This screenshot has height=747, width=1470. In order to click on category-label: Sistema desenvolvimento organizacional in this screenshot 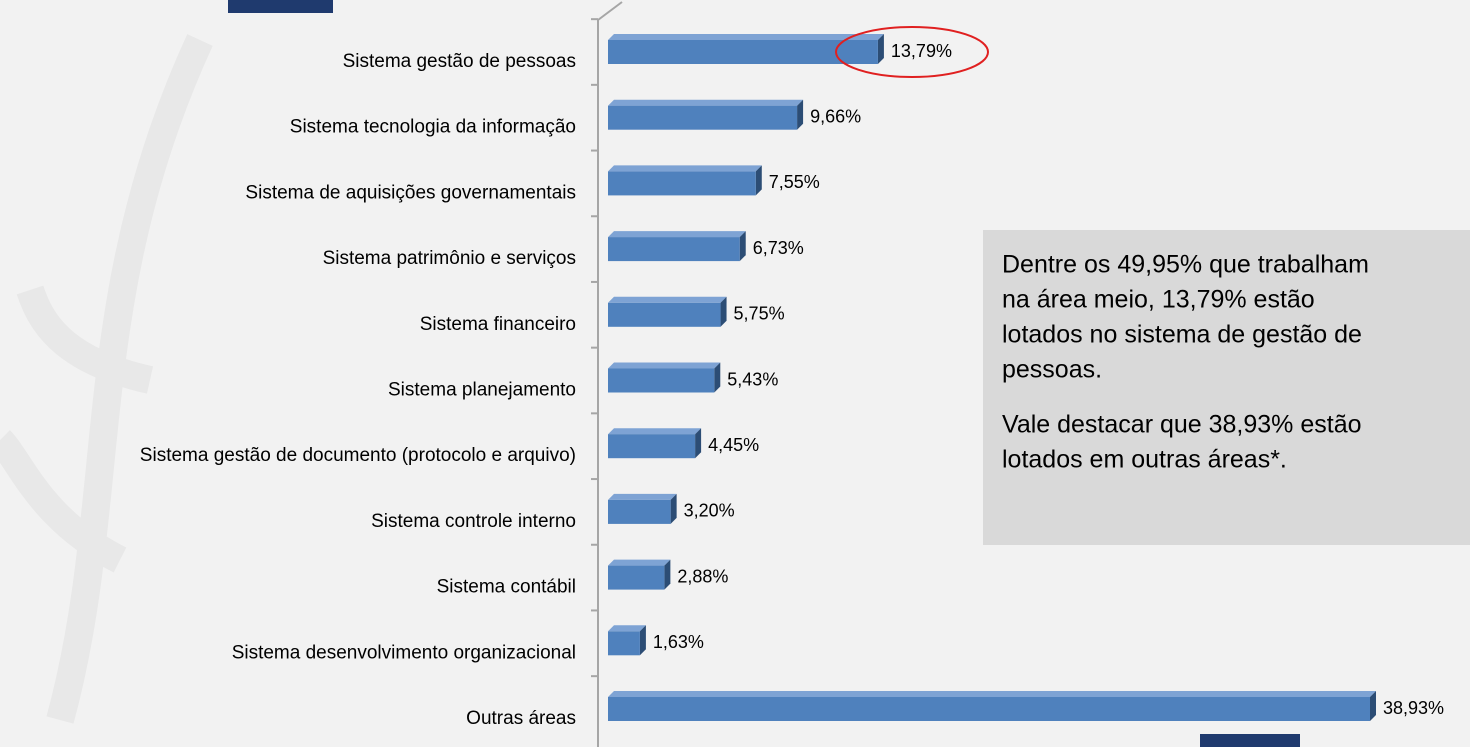, I will do `click(404, 652)`.